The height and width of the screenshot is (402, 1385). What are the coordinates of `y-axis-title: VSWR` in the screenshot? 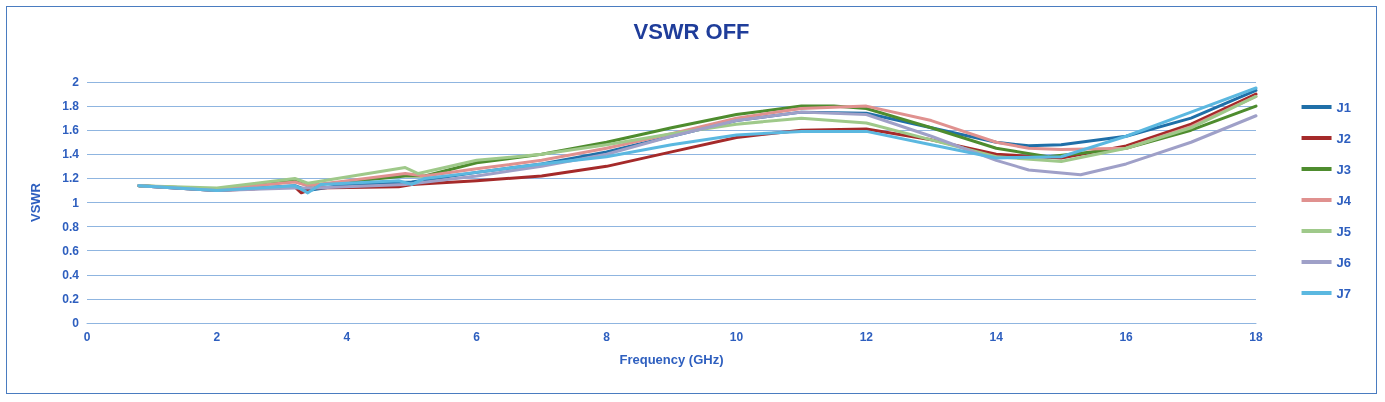 It's located at (35, 202).